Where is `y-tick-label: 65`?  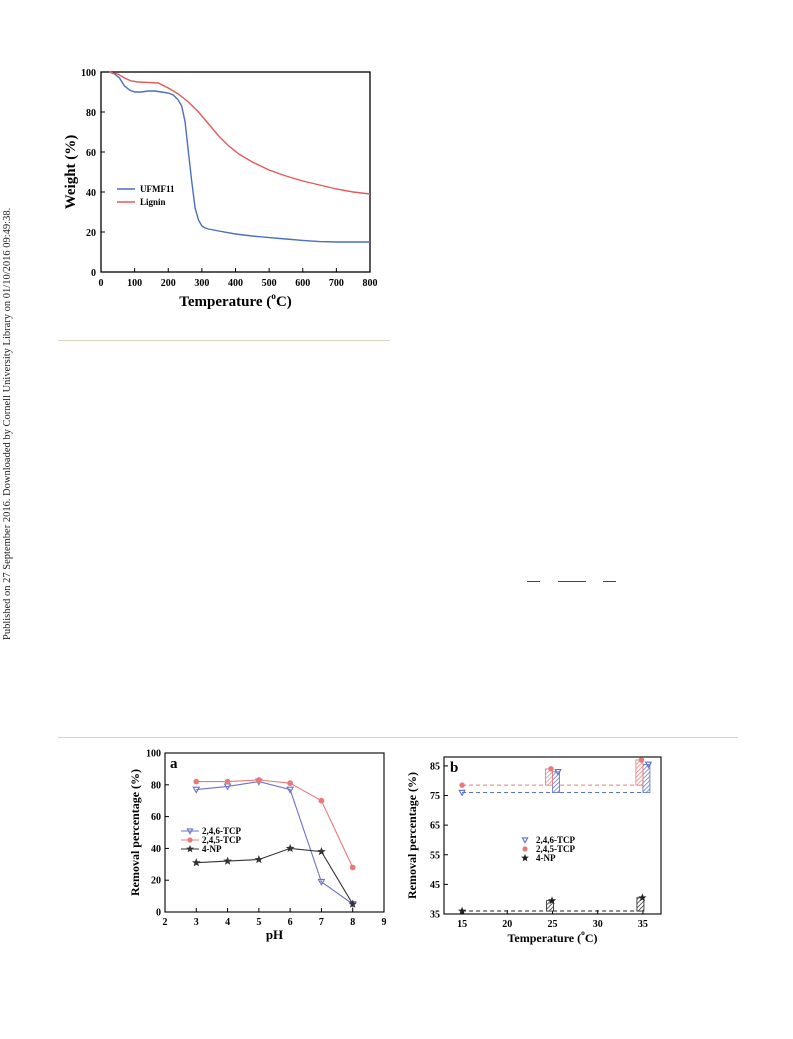
y-tick-label: 65 is located at coordinates (435, 826).